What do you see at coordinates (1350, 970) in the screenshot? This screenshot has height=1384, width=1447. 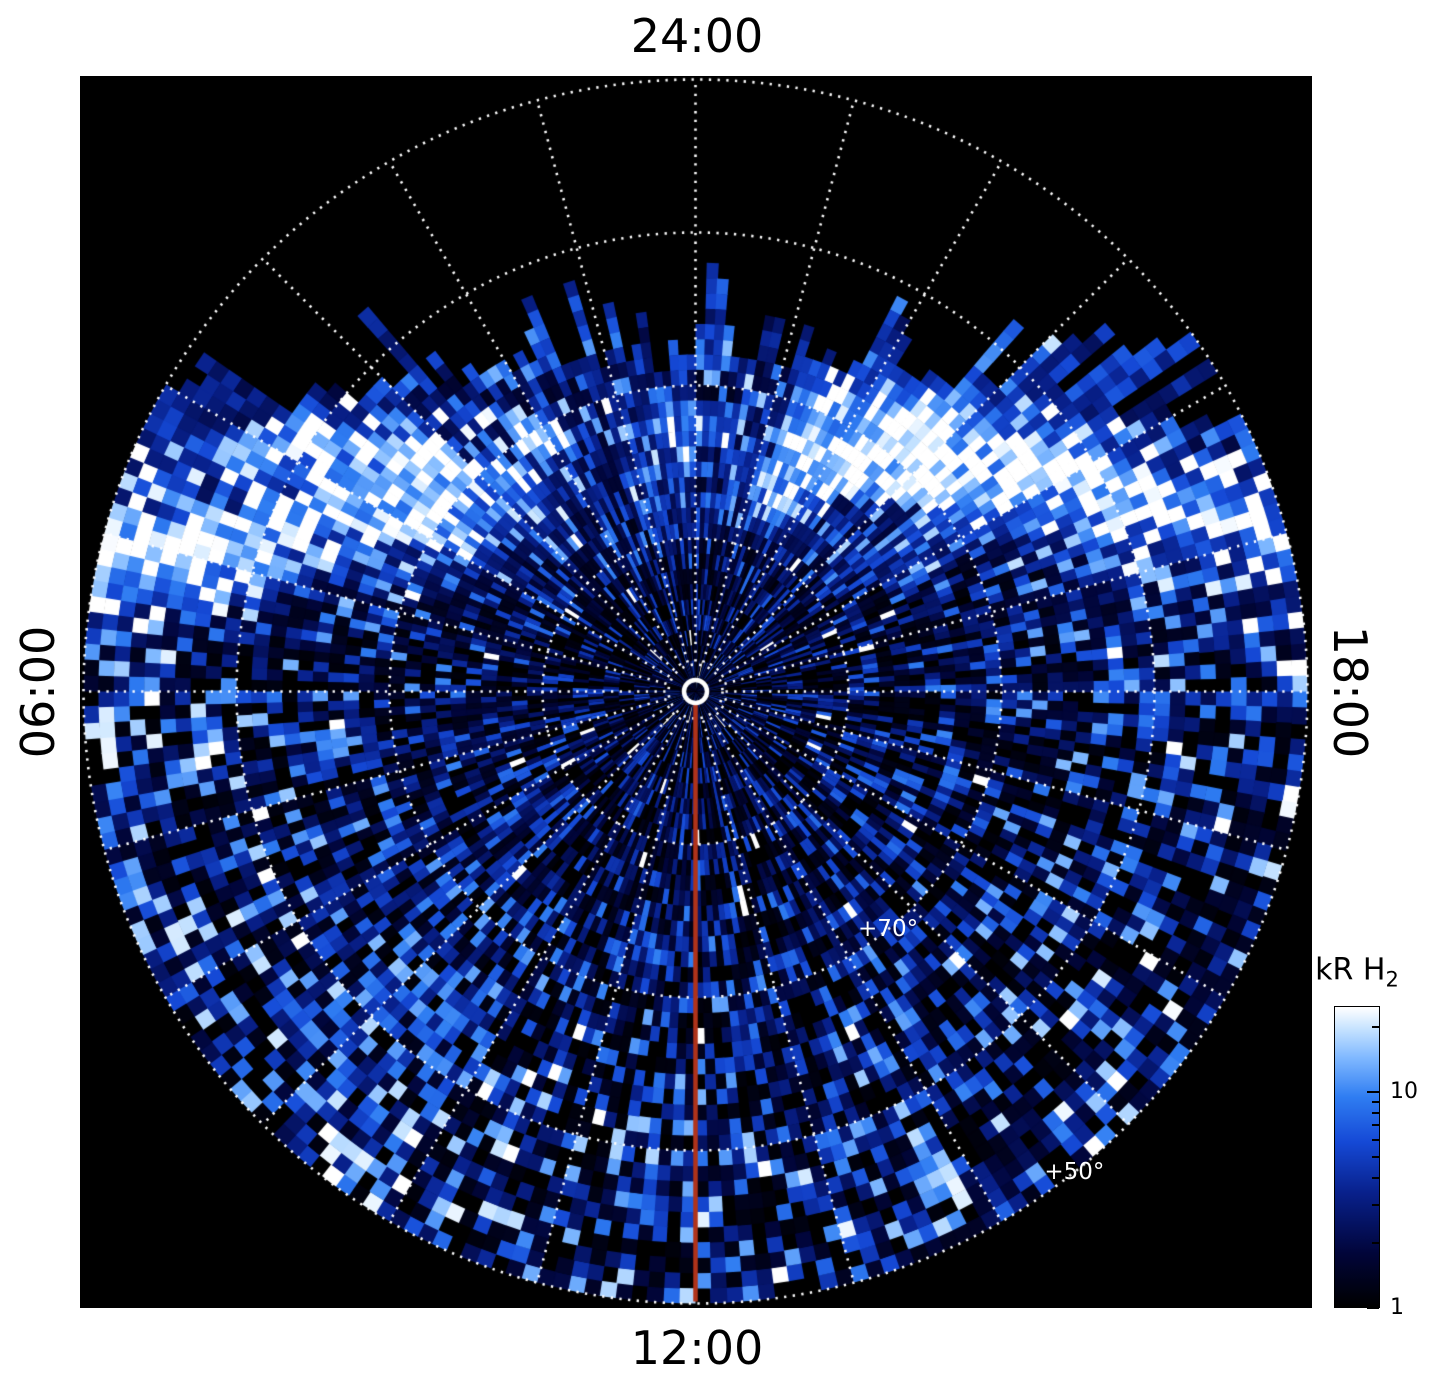 I see `colorbar-label-main: kR H` at bounding box center [1350, 970].